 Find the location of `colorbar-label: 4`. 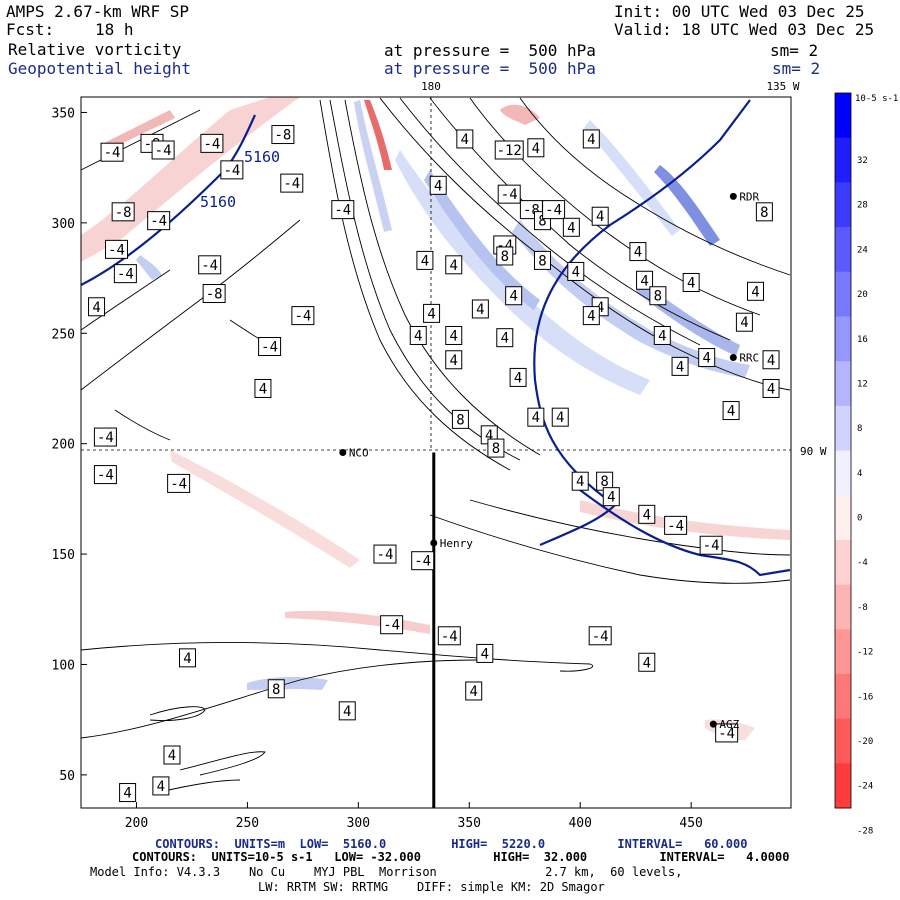

colorbar-label: 4 is located at coordinates (859, 474).